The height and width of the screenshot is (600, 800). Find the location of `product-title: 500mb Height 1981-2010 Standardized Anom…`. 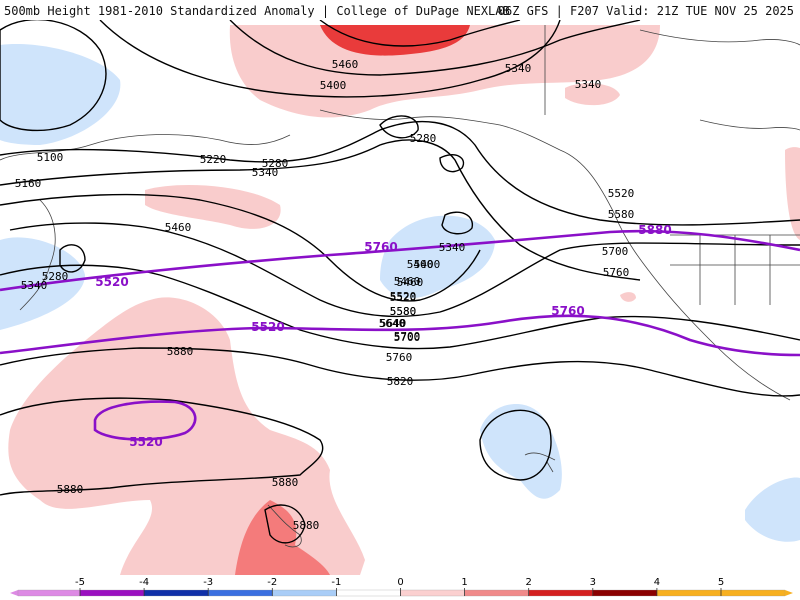

product-title: 500mb Height 1981-2010 Standardized Anom… is located at coordinates (257, 11).